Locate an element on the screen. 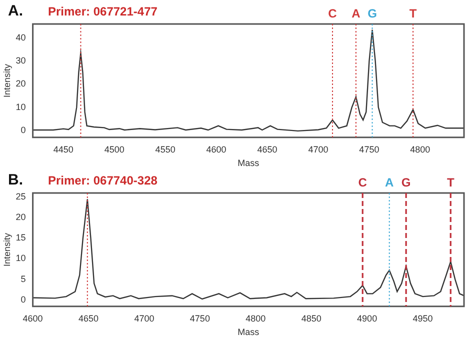  x-tick-label: 4500 is located at coordinates (114, 149).